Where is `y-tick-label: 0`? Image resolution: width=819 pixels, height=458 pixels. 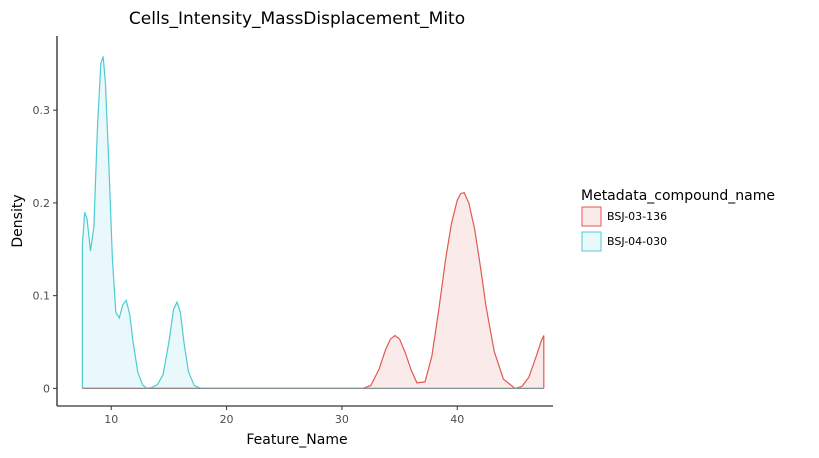
y-tick-label: 0 is located at coordinates (46, 388).